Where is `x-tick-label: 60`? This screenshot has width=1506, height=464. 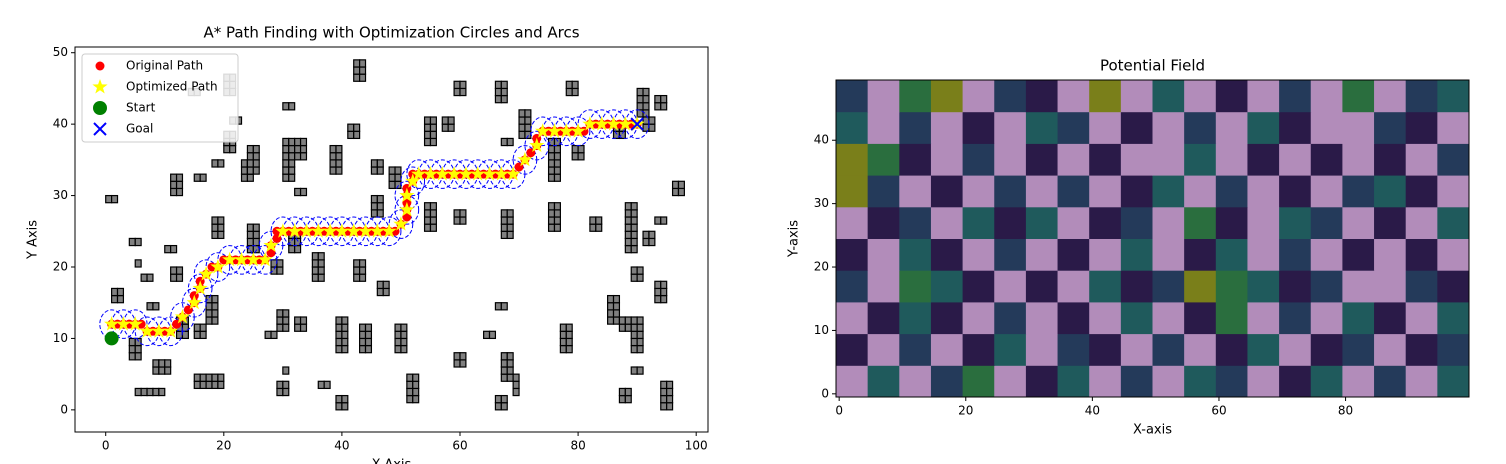 x-tick-label: 60 is located at coordinates (1218, 411).